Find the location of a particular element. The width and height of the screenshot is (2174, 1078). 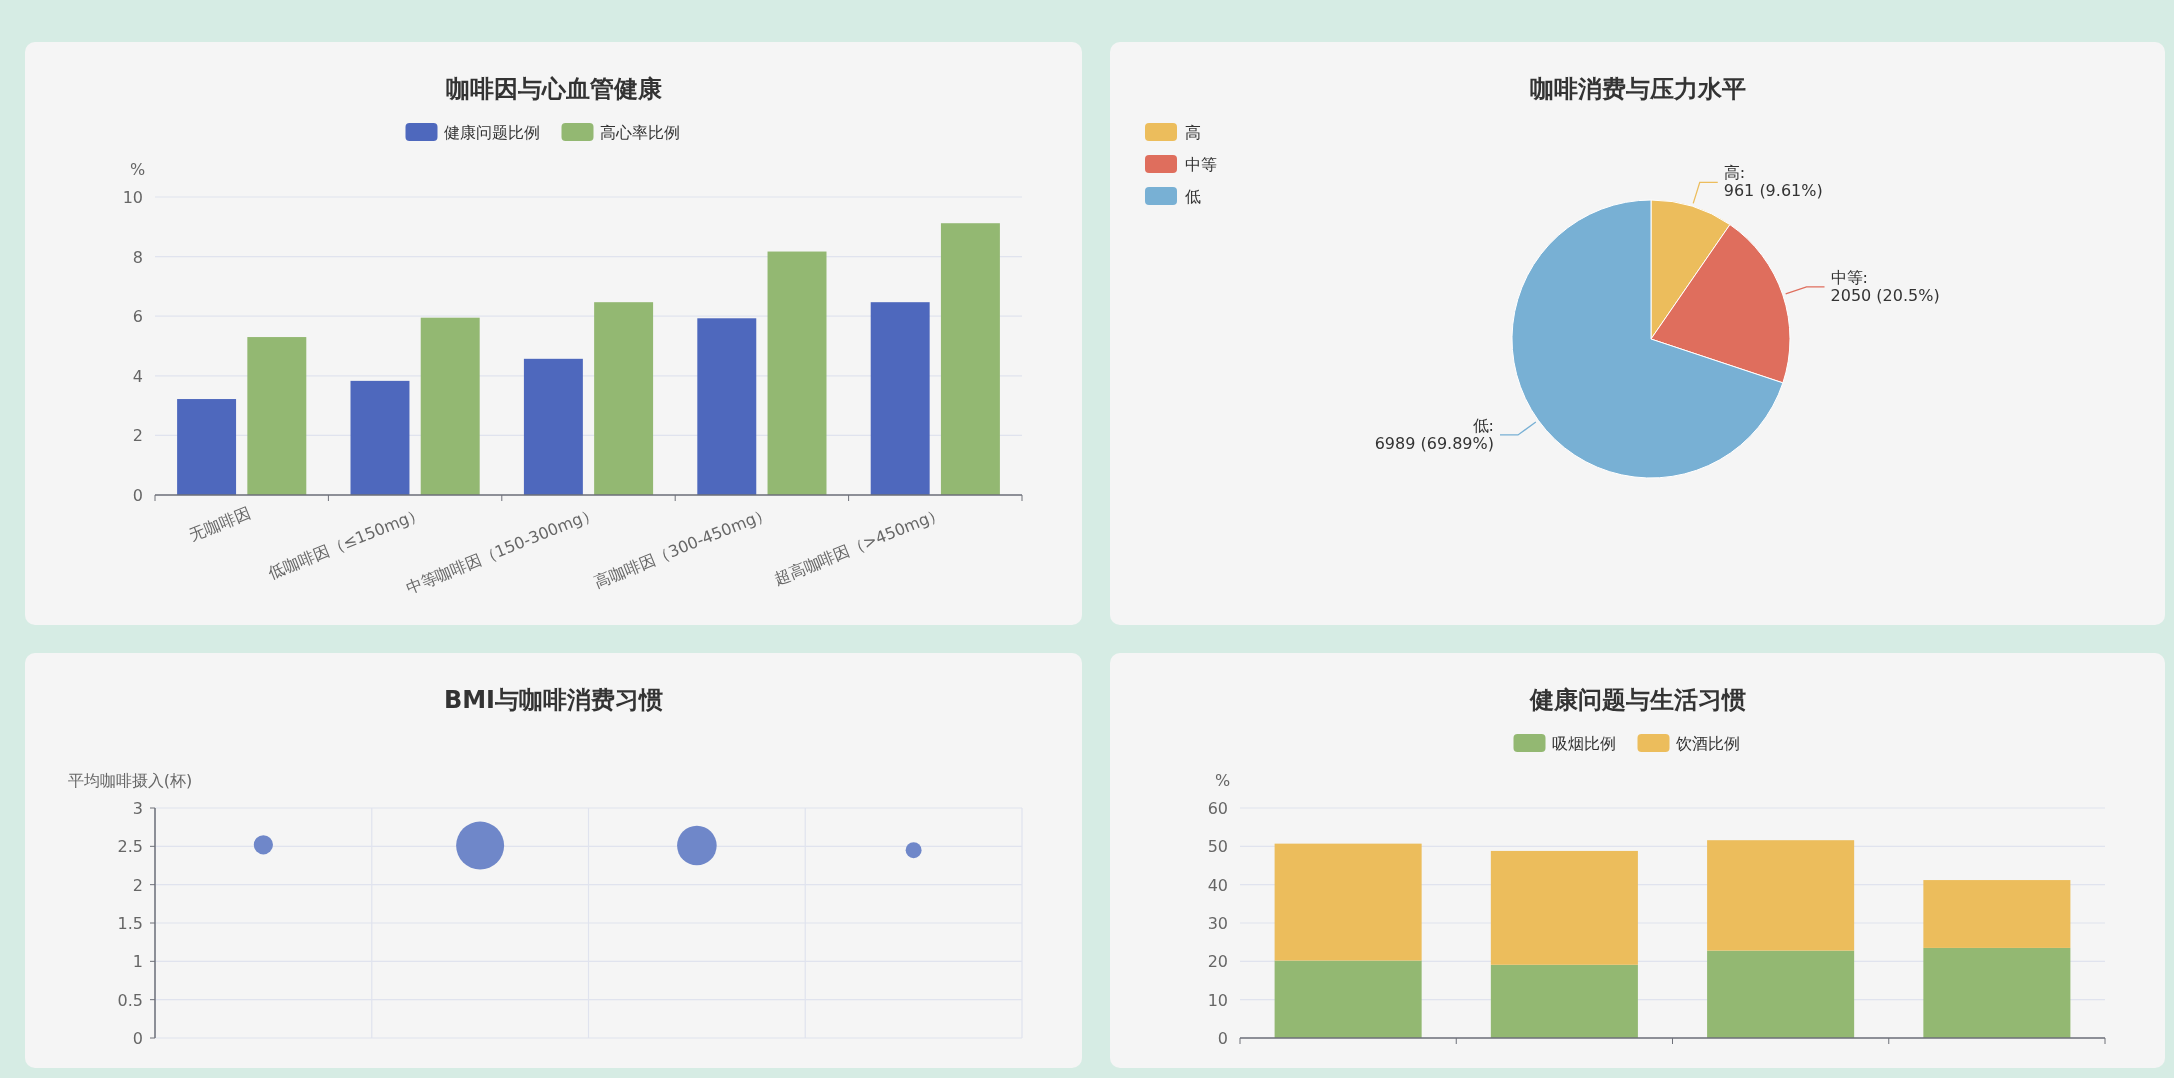

y-tick-label: 2.5 is located at coordinates (130, 847).